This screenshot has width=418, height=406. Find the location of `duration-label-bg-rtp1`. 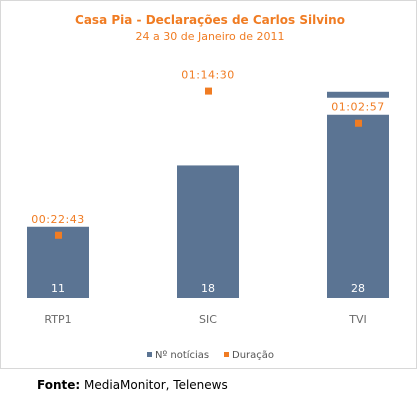

duration-label-bg-rtp1 is located at coordinates (58, 218).